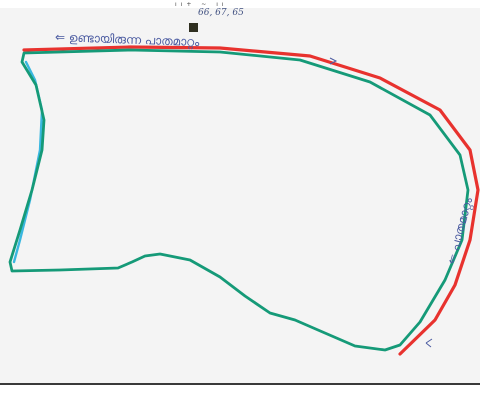 Image resolution: width=480 pixels, height=394 pixels. I want to click on black-marker-square, so click(193, 27).